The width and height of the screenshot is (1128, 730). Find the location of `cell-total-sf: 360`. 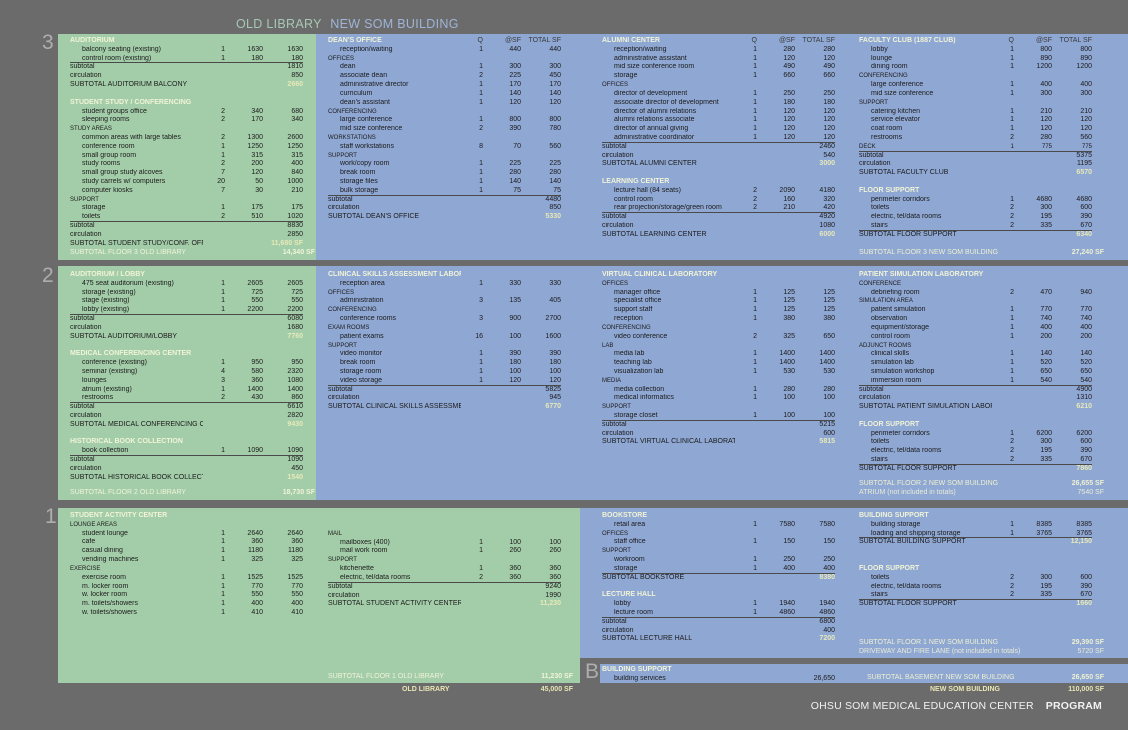

cell-total-sf: 360 is located at coordinates (297, 542).